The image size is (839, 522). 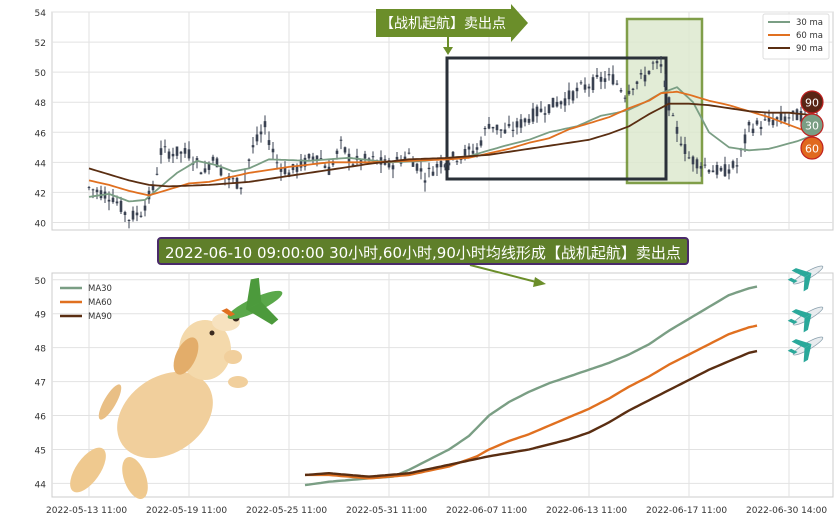 What do you see at coordinates (159, 406) in the screenshot?
I see `dog-illustration` at bounding box center [159, 406].